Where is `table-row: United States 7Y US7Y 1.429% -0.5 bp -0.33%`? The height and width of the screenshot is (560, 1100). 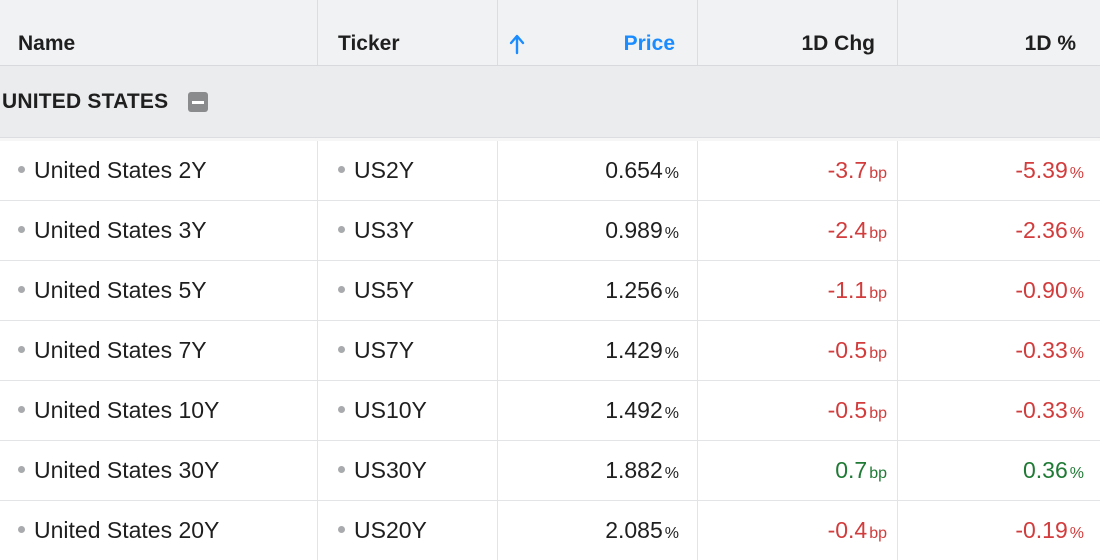
table-row: United States 7Y US7Y 1.429% -0.5 bp -0.33% is located at coordinates (550, 351).